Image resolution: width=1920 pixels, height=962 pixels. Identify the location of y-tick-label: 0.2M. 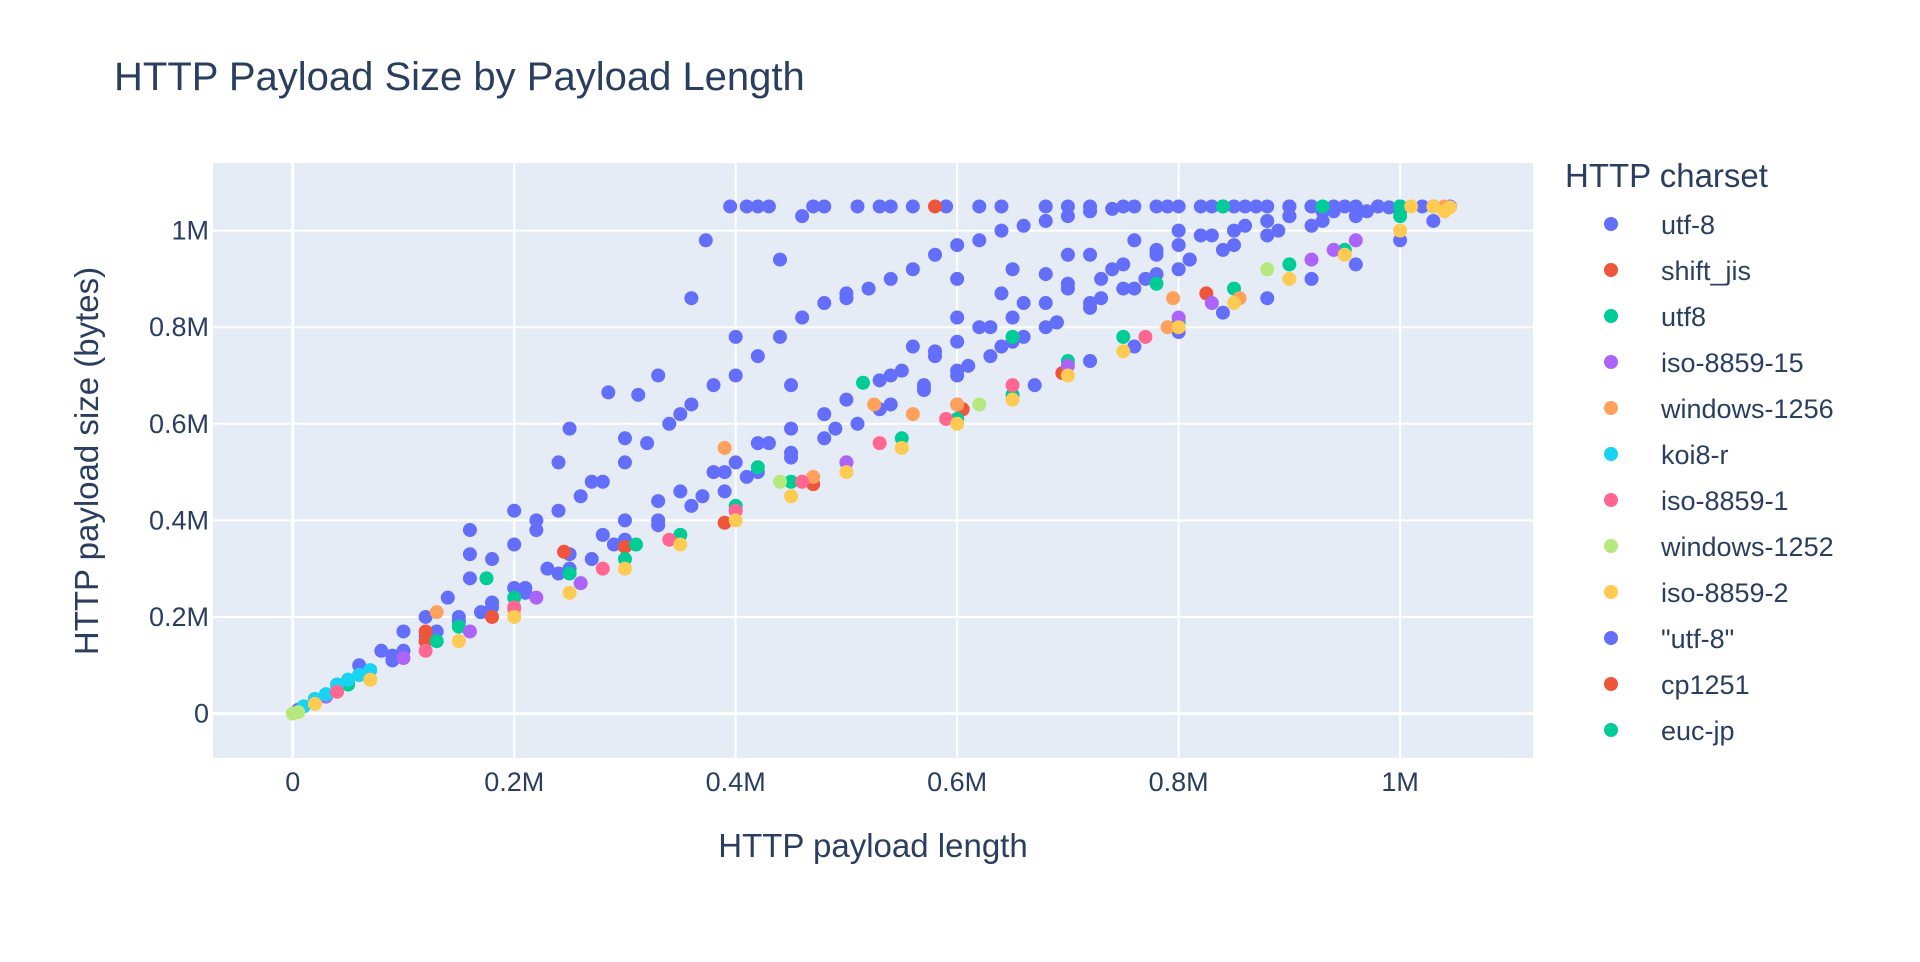
(179, 617).